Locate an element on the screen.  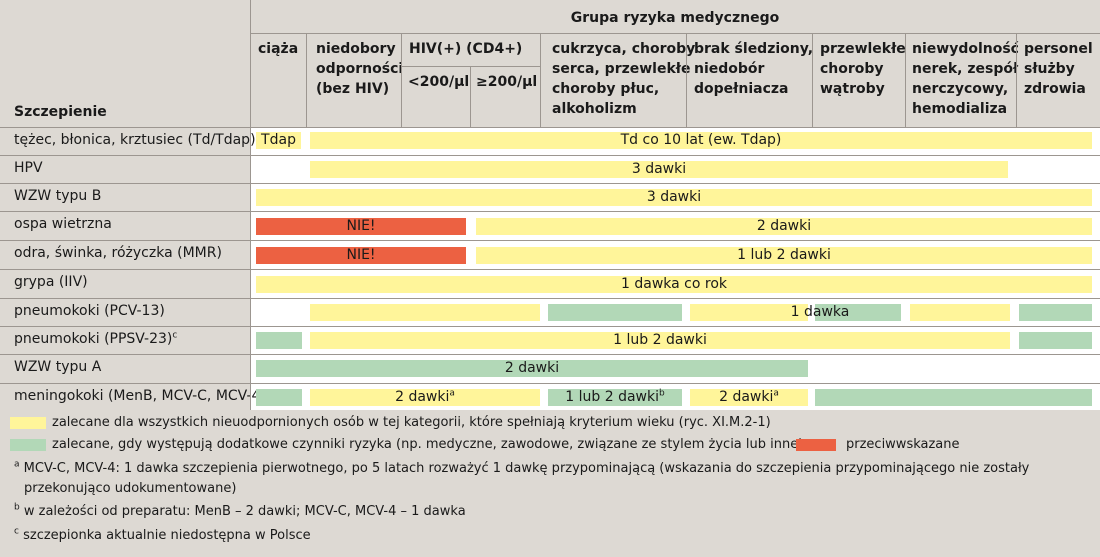
col-header-asplenia: brak śledziony, niedobór dopełniacza is located at coordinates (754, 69).